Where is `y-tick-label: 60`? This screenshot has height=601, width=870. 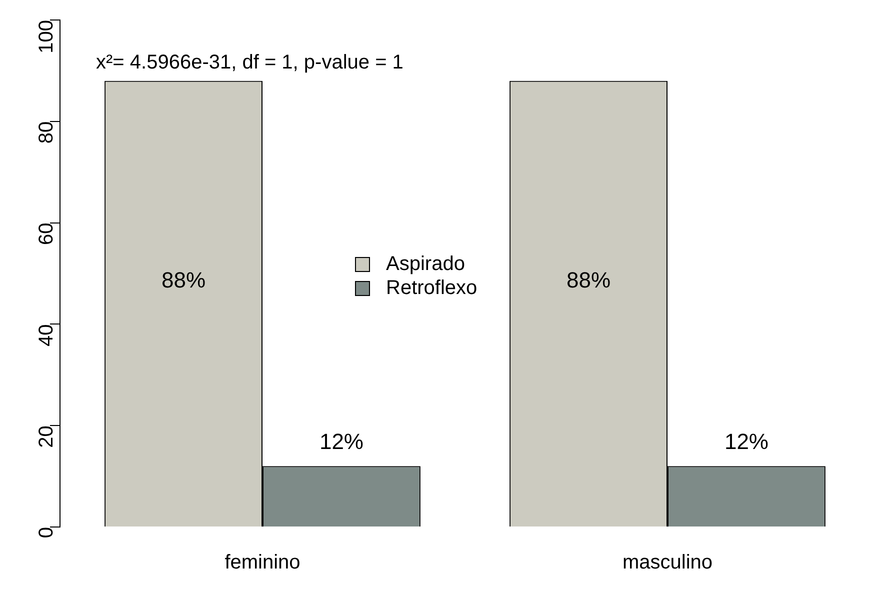
y-tick-label: 60 is located at coordinates (47, 234).